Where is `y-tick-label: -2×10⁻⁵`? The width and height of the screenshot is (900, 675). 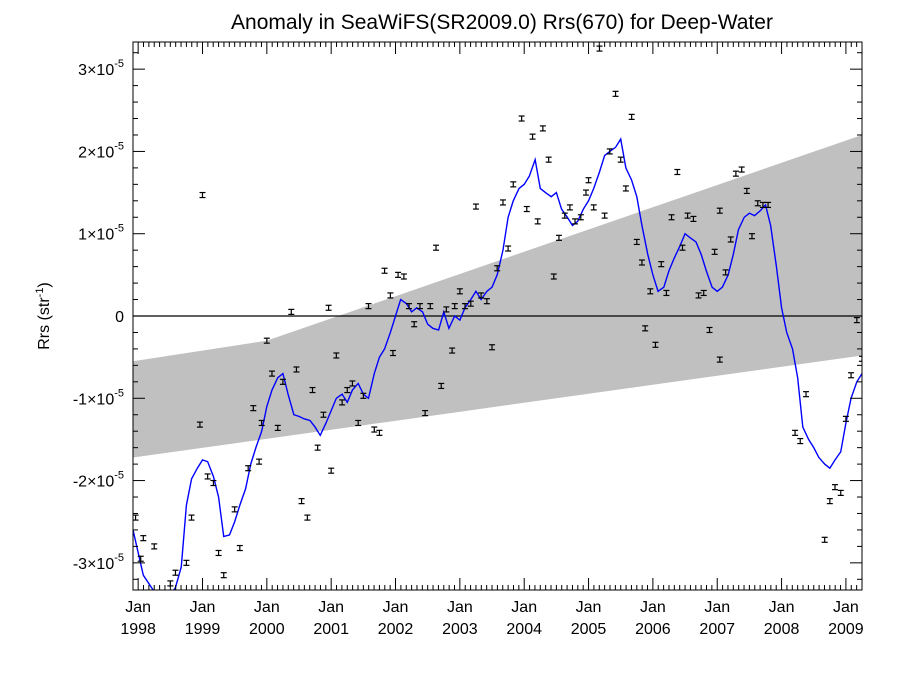 y-tick-label: -2×10⁻⁵ is located at coordinates (98, 480).